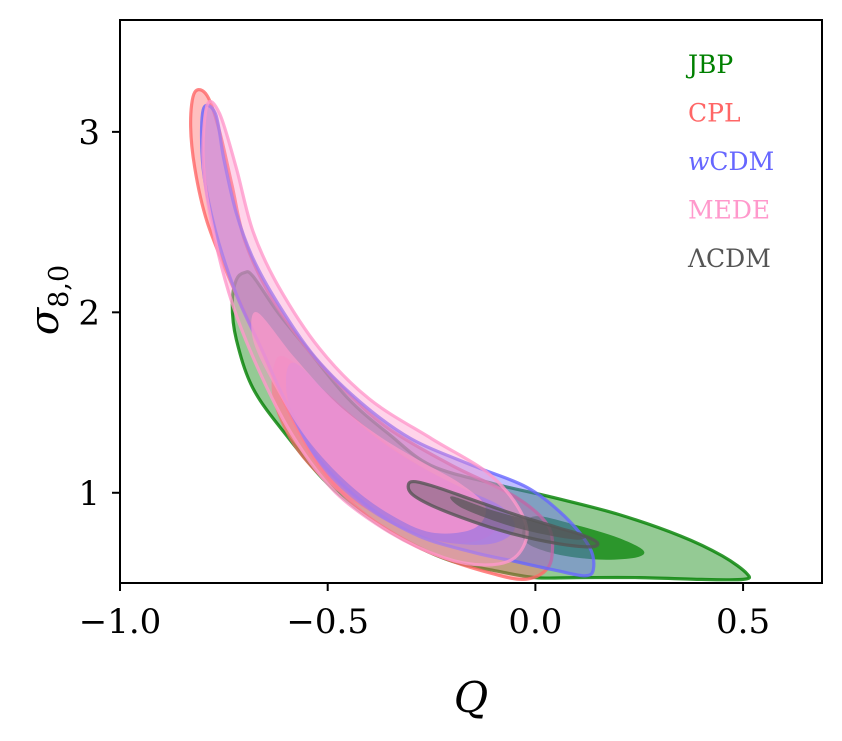  I want to click on legend: JBP CPL wCDM MEDE ΛCDM, so click(729, 161).